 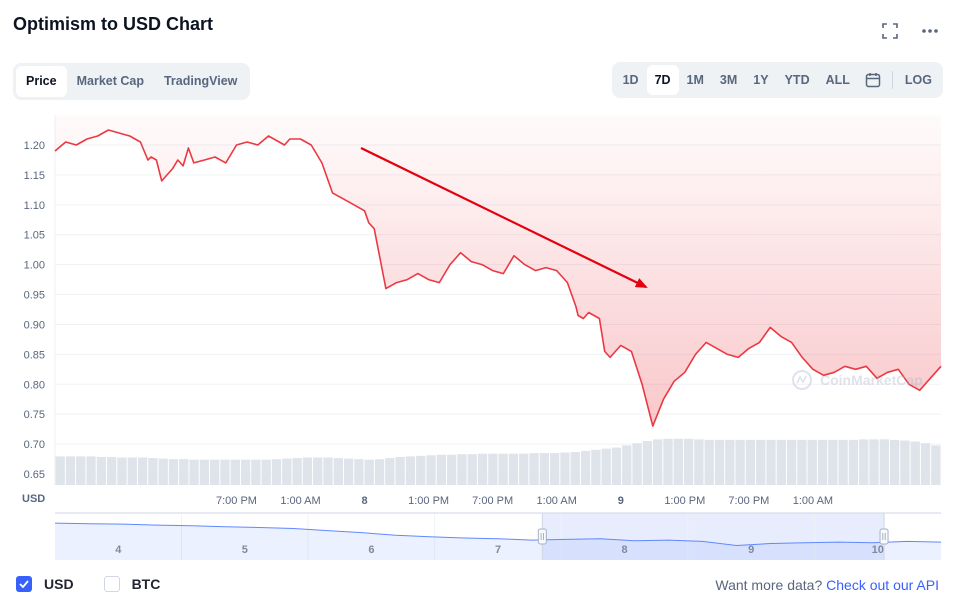 I want to click on range-ytd-button: YTD, so click(x=797, y=80).